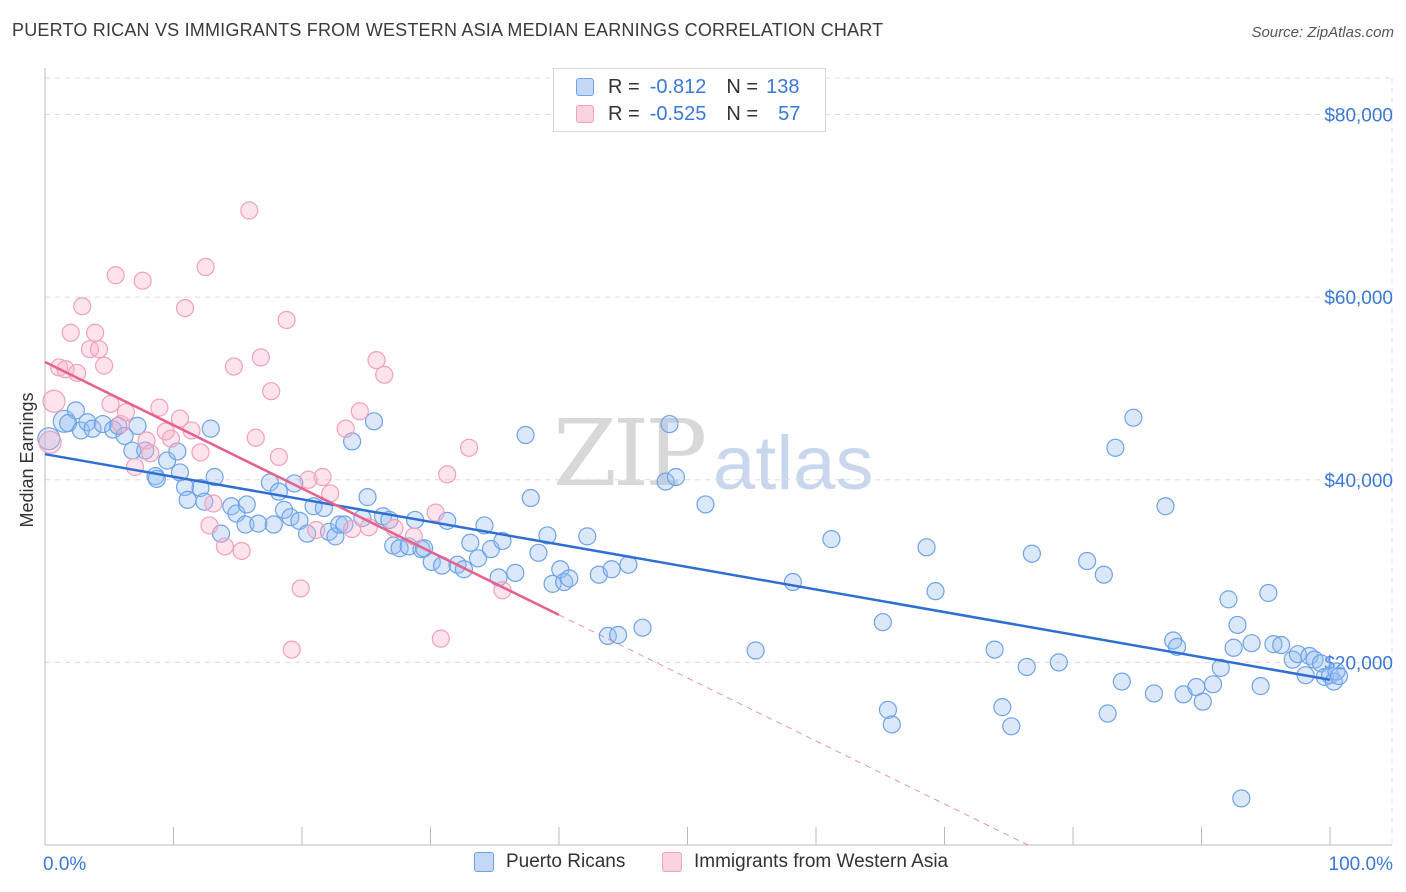 The height and width of the screenshot is (892, 1406). Describe the element at coordinates (678, 113) in the screenshot. I see `legend-r-value: -0.525` at that location.